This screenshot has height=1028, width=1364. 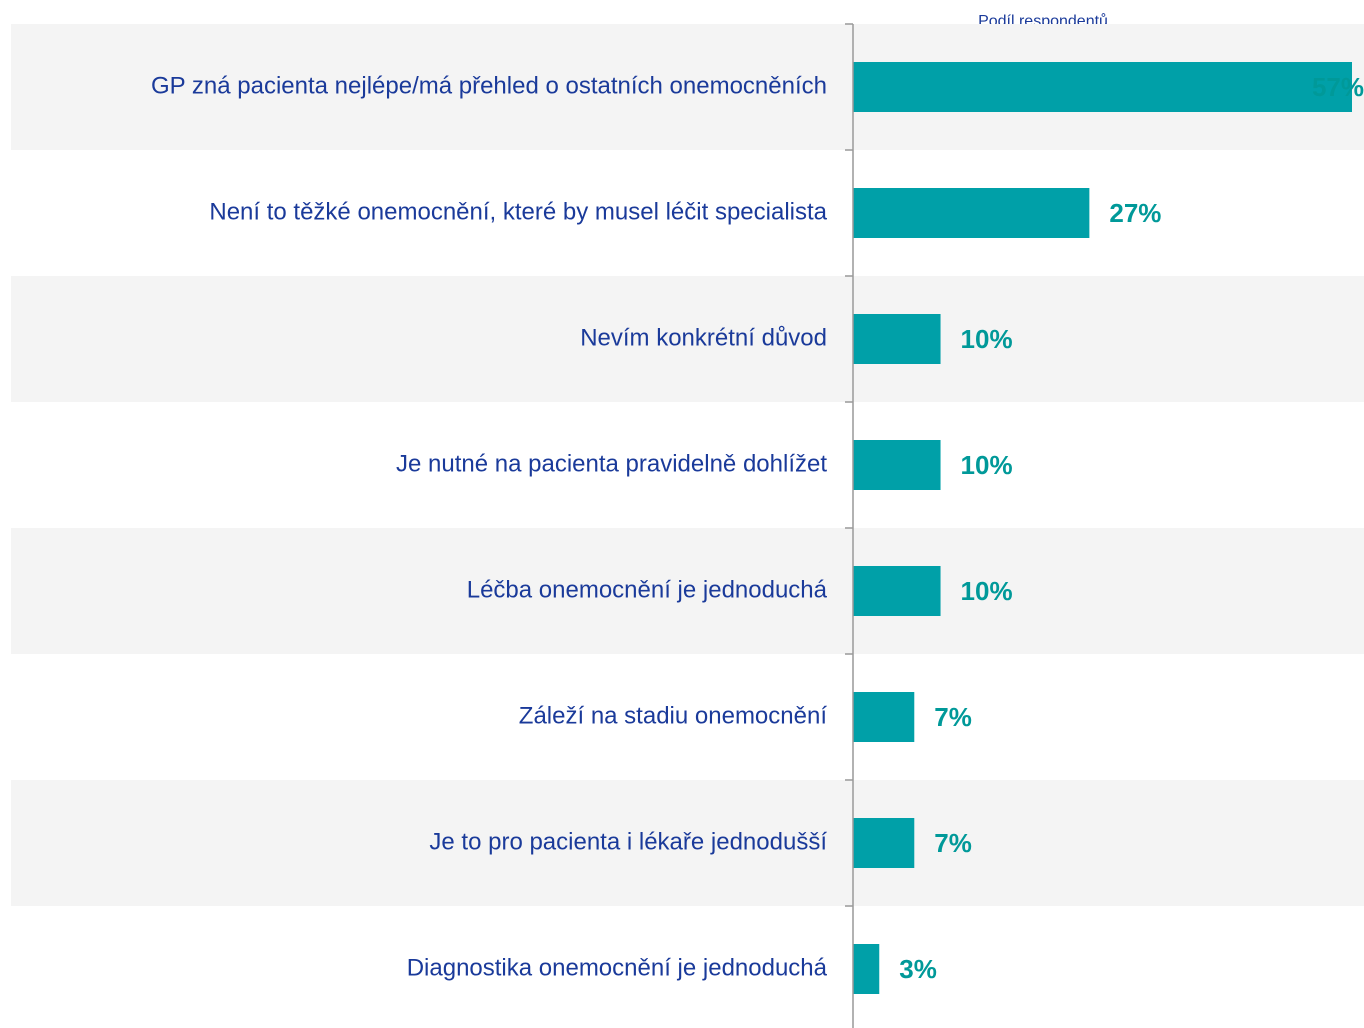 What do you see at coordinates (1338, 87) in the screenshot?
I see `value-label: 57%` at bounding box center [1338, 87].